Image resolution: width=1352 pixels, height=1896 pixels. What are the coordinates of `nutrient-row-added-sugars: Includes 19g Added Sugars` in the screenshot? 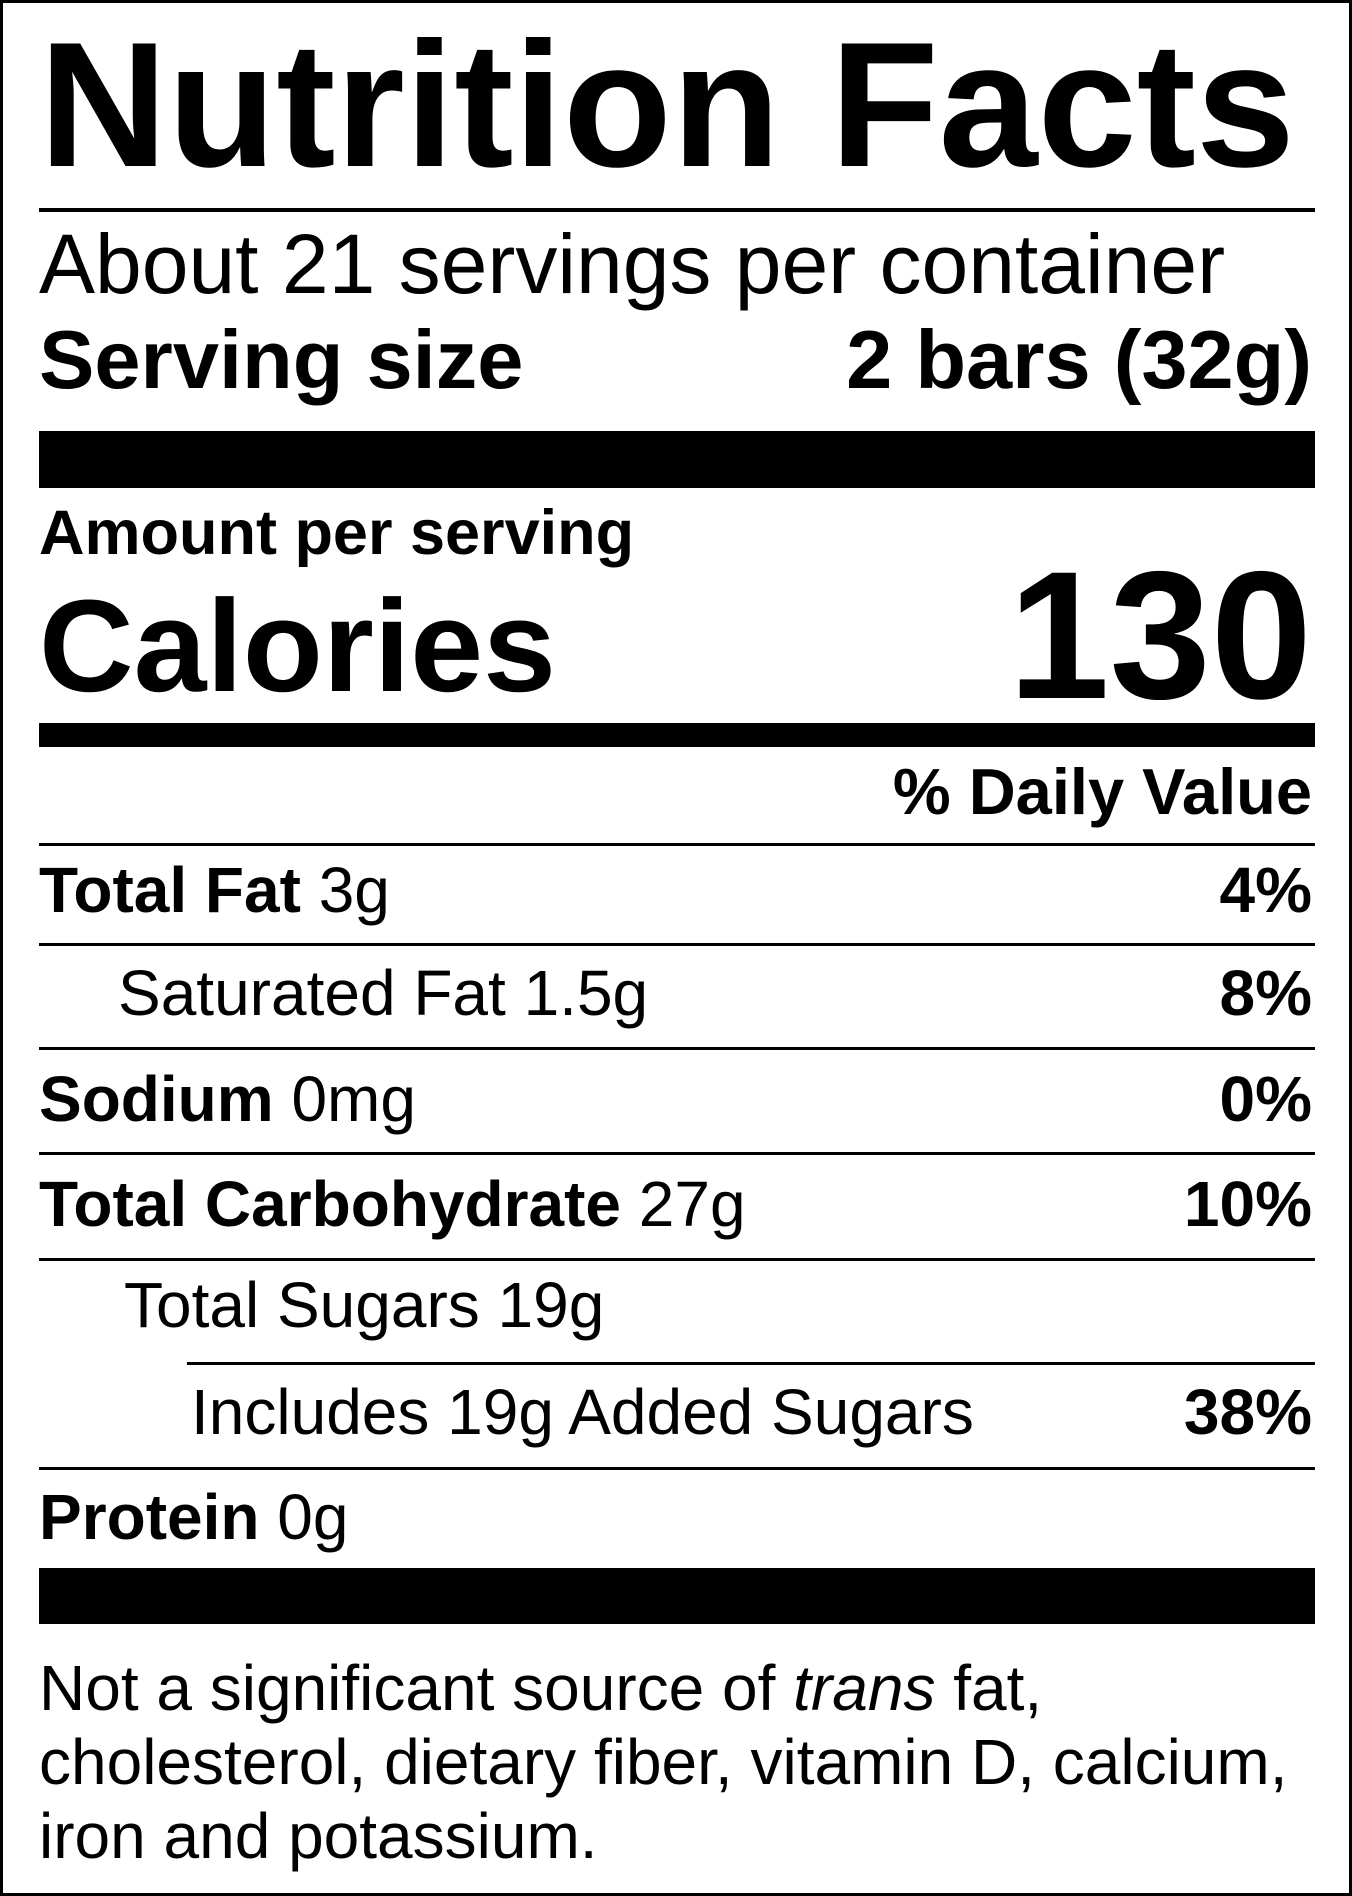 It's located at (582, 1412).